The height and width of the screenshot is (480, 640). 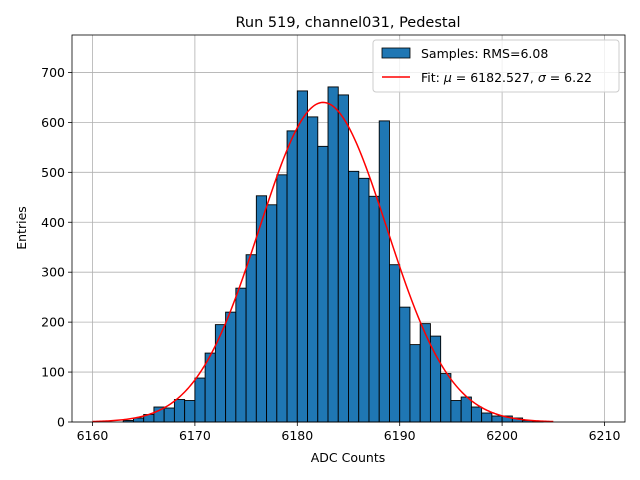 I want to click on legend-box, so click(x=496, y=66).